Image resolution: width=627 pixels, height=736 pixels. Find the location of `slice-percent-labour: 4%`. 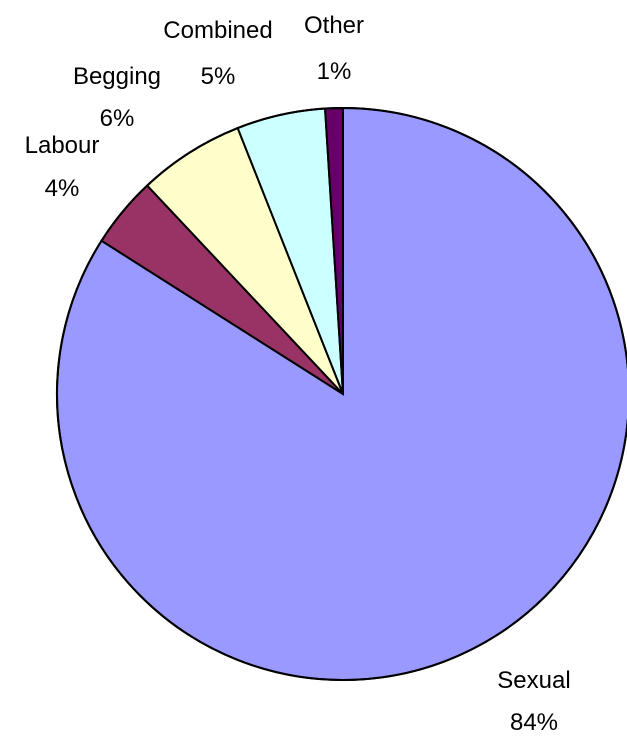

slice-percent-labour: 4% is located at coordinates (62, 188).